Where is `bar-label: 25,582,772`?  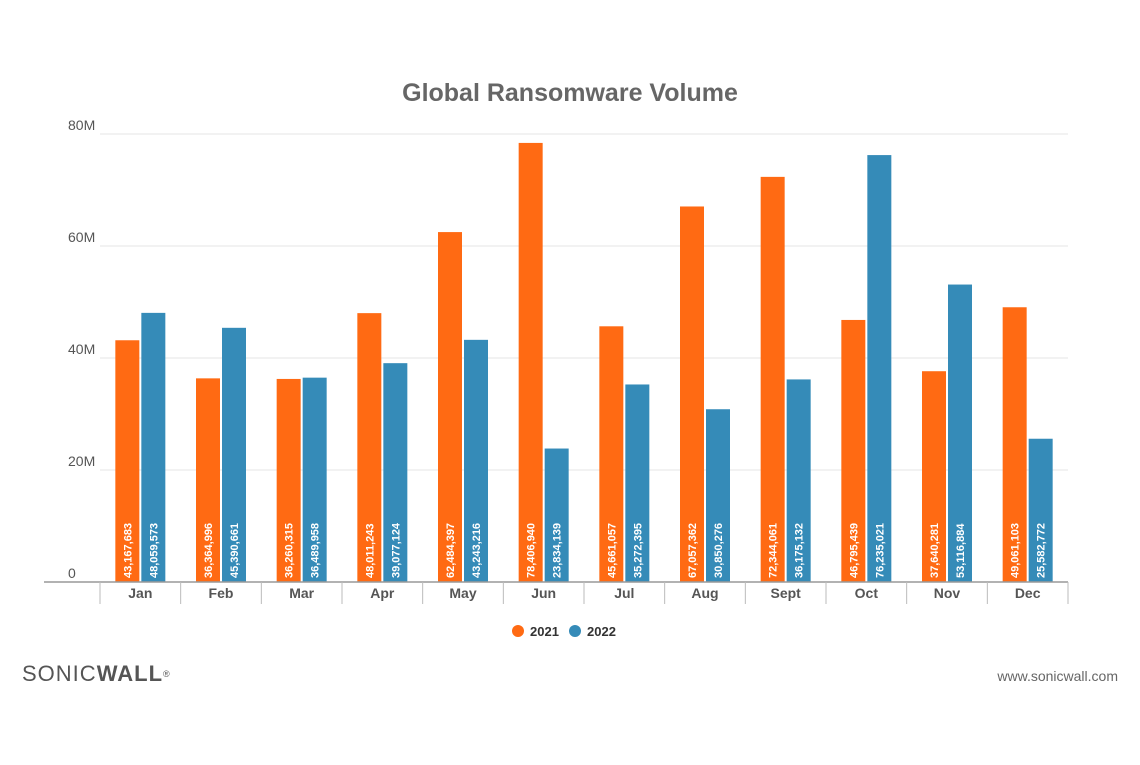
bar-label: 25,582,772 is located at coordinates (1042, 550).